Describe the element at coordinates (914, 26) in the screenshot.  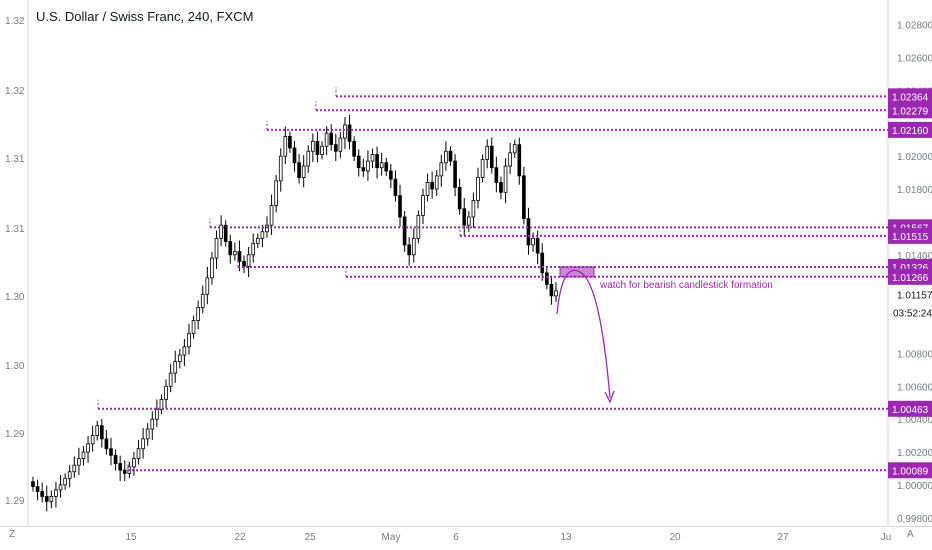
I see `right-axis-tick-label: 1.02800` at that location.